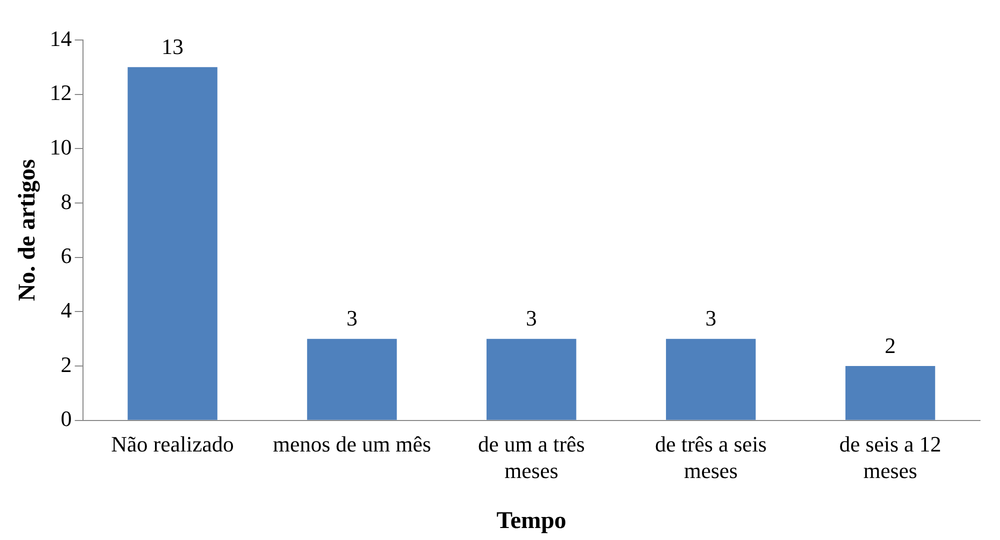 This screenshot has width=1000, height=540. I want to click on y-tick-label: 14, so click(61, 38).